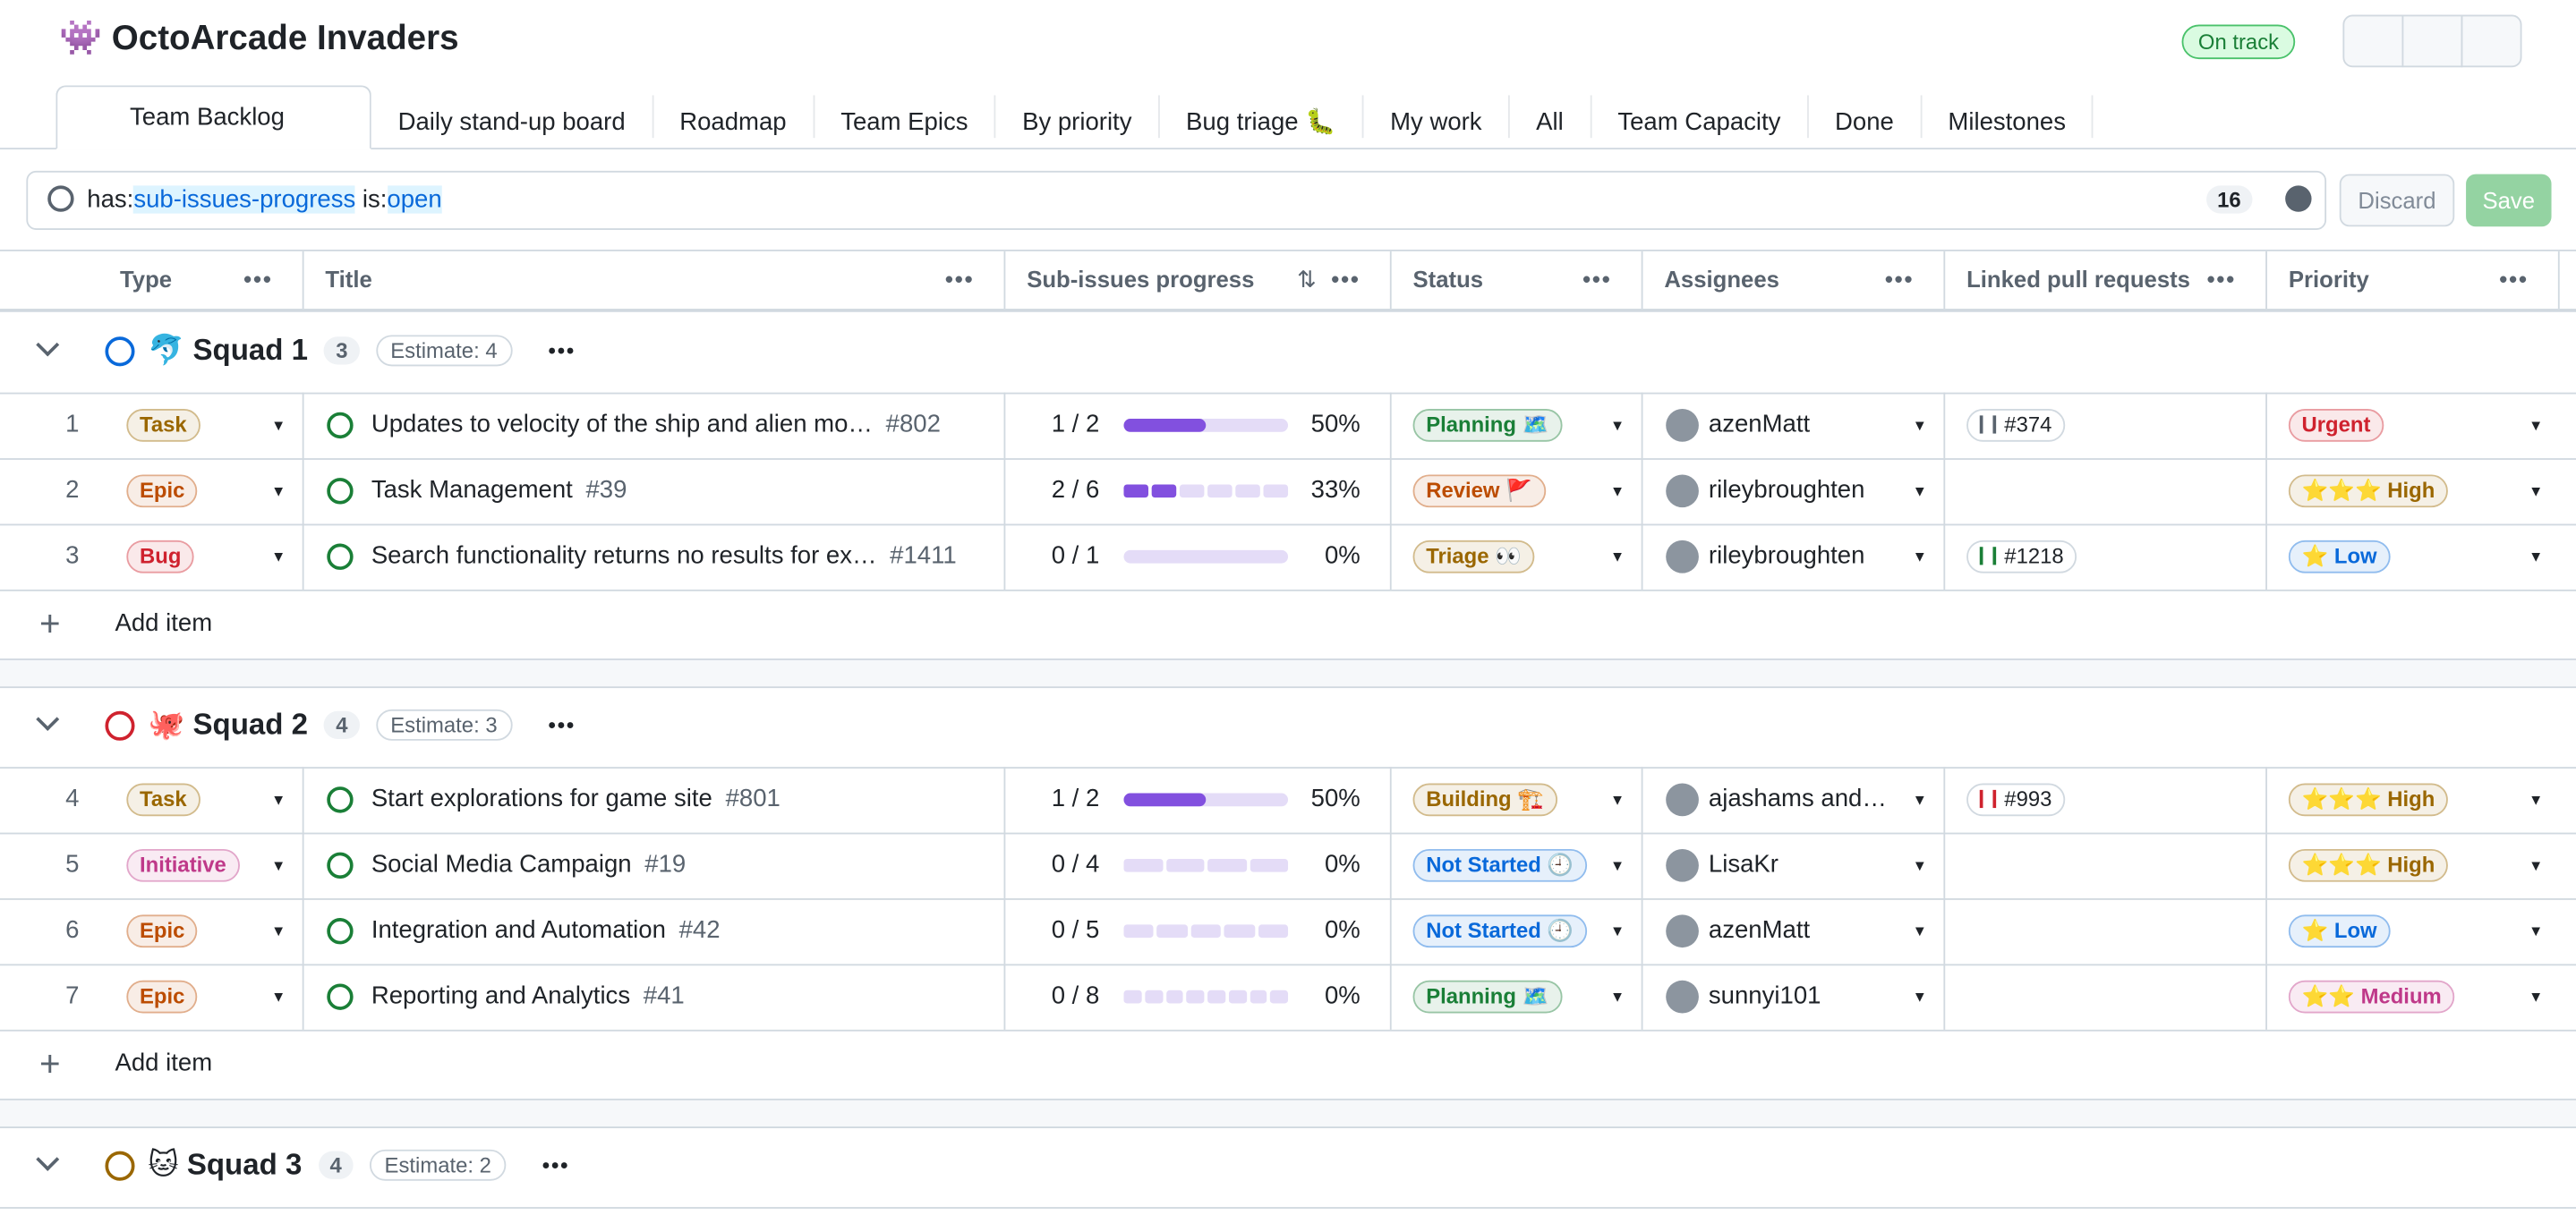 Image resolution: width=2576 pixels, height=1215 pixels. What do you see at coordinates (2509, 201) in the screenshot?
I see `save-button: Save` at bounding box center [2509, 201].